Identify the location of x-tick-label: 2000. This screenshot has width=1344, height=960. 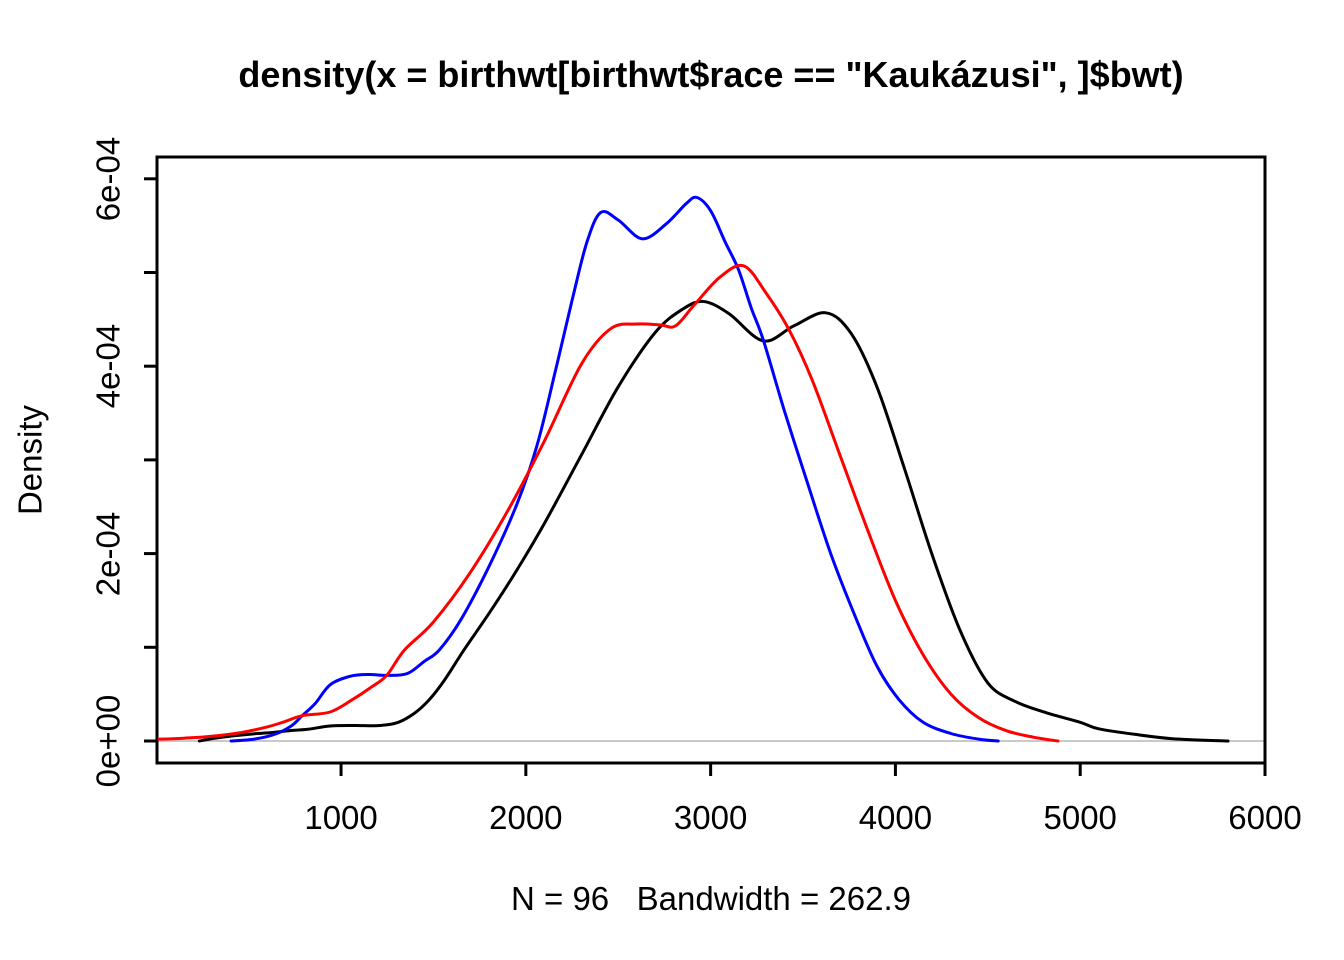
(526, 817).